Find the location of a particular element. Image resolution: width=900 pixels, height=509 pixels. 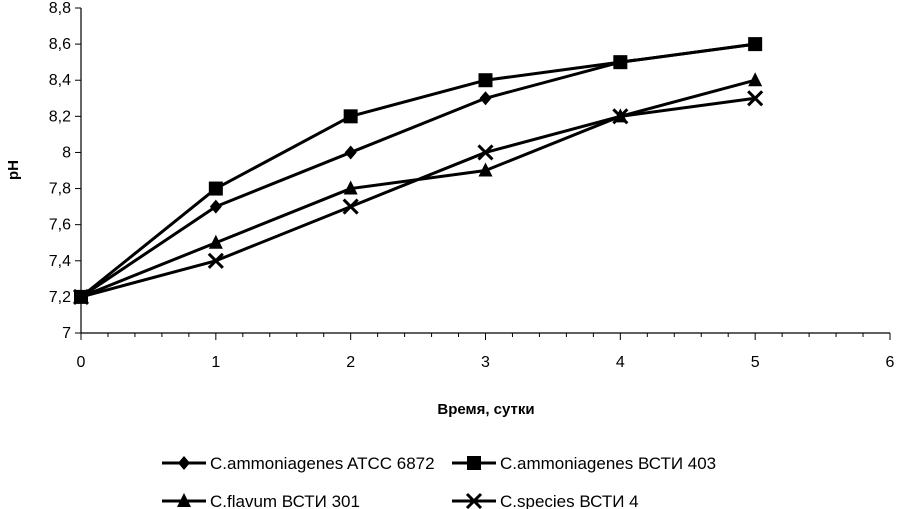

x-tick-label: 2 is located at coordinates (350, 362).